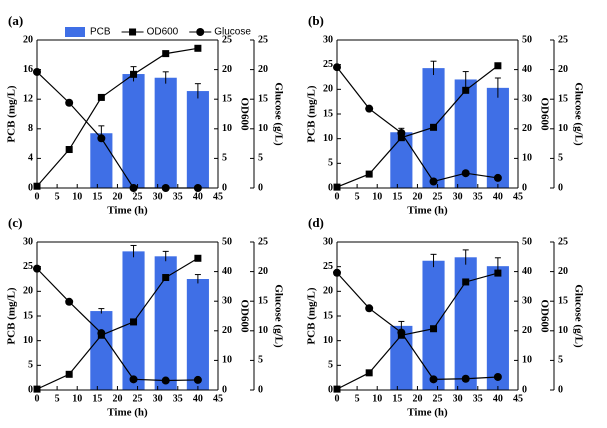 The image size is (607, 428). I want to click on x-tick-label: 0, so click(37, 398).